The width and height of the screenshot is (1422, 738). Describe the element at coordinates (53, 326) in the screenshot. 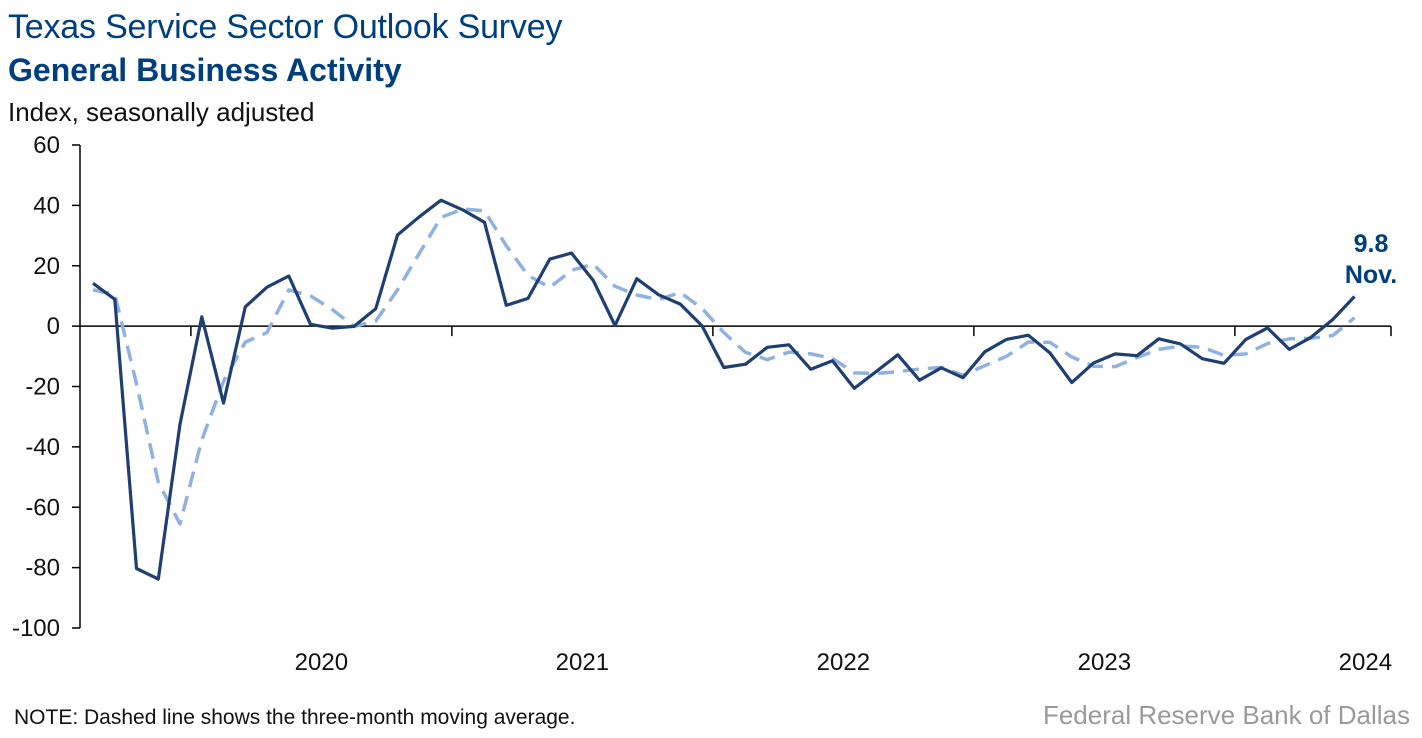

I see `y-tick-label: 0` at that location.